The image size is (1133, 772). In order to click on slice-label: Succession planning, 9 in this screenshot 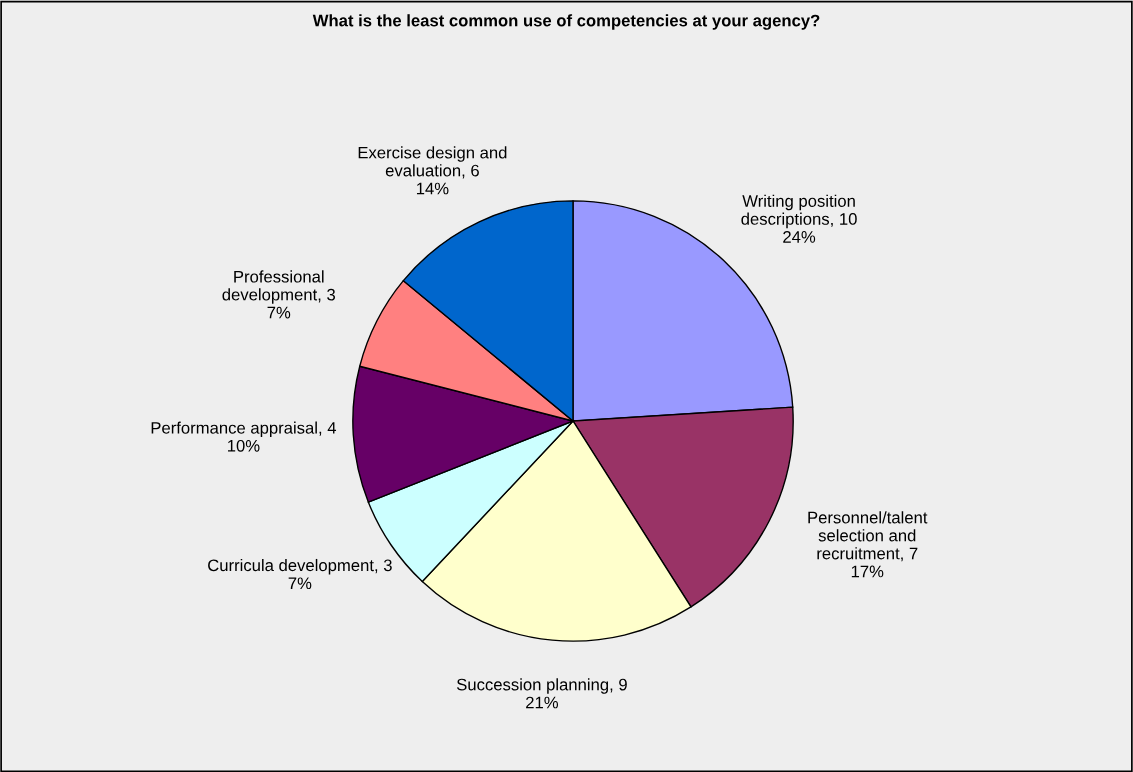, I will do `click(541, 686)`.